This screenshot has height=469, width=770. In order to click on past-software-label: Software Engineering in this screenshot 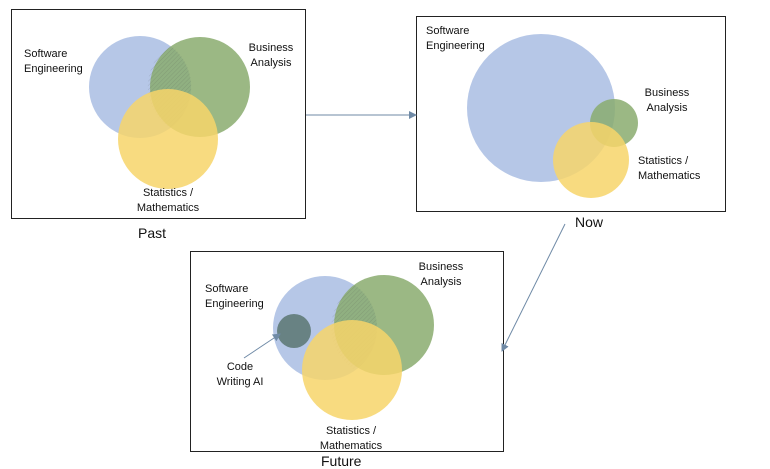, I will do `click(53, 62)`.